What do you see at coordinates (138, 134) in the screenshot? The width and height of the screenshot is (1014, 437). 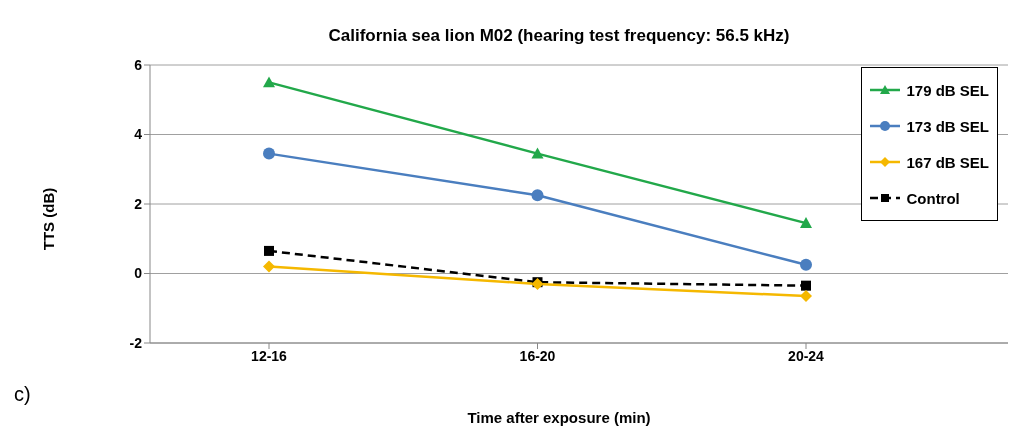 I see `y-tick-label: 4` at bounding box center [138, 134].